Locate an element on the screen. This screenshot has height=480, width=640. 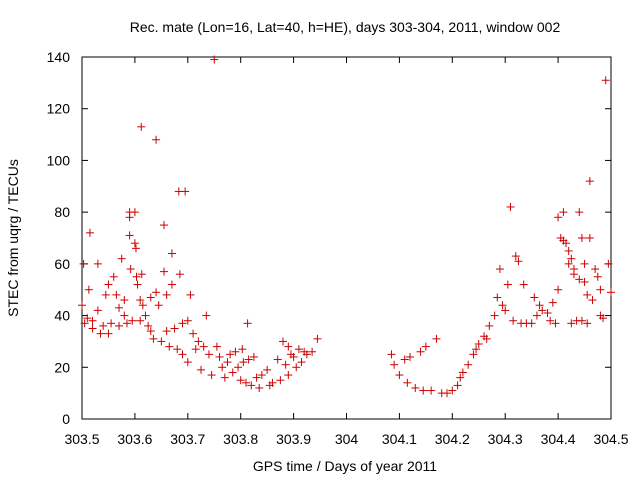
x-tick-label: 304.4 is located at coordinates (558, 439).